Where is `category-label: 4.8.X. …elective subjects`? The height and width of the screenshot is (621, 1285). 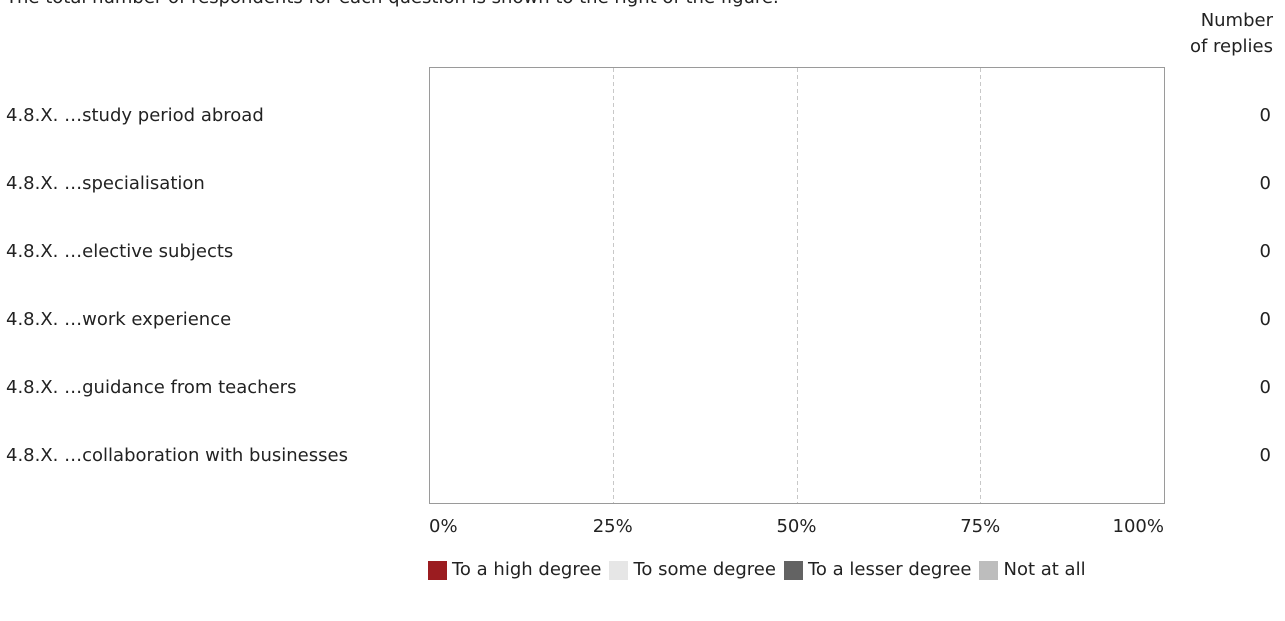 category-label: 4.8.X. …elective subjects is located at coordinates (120, 251).